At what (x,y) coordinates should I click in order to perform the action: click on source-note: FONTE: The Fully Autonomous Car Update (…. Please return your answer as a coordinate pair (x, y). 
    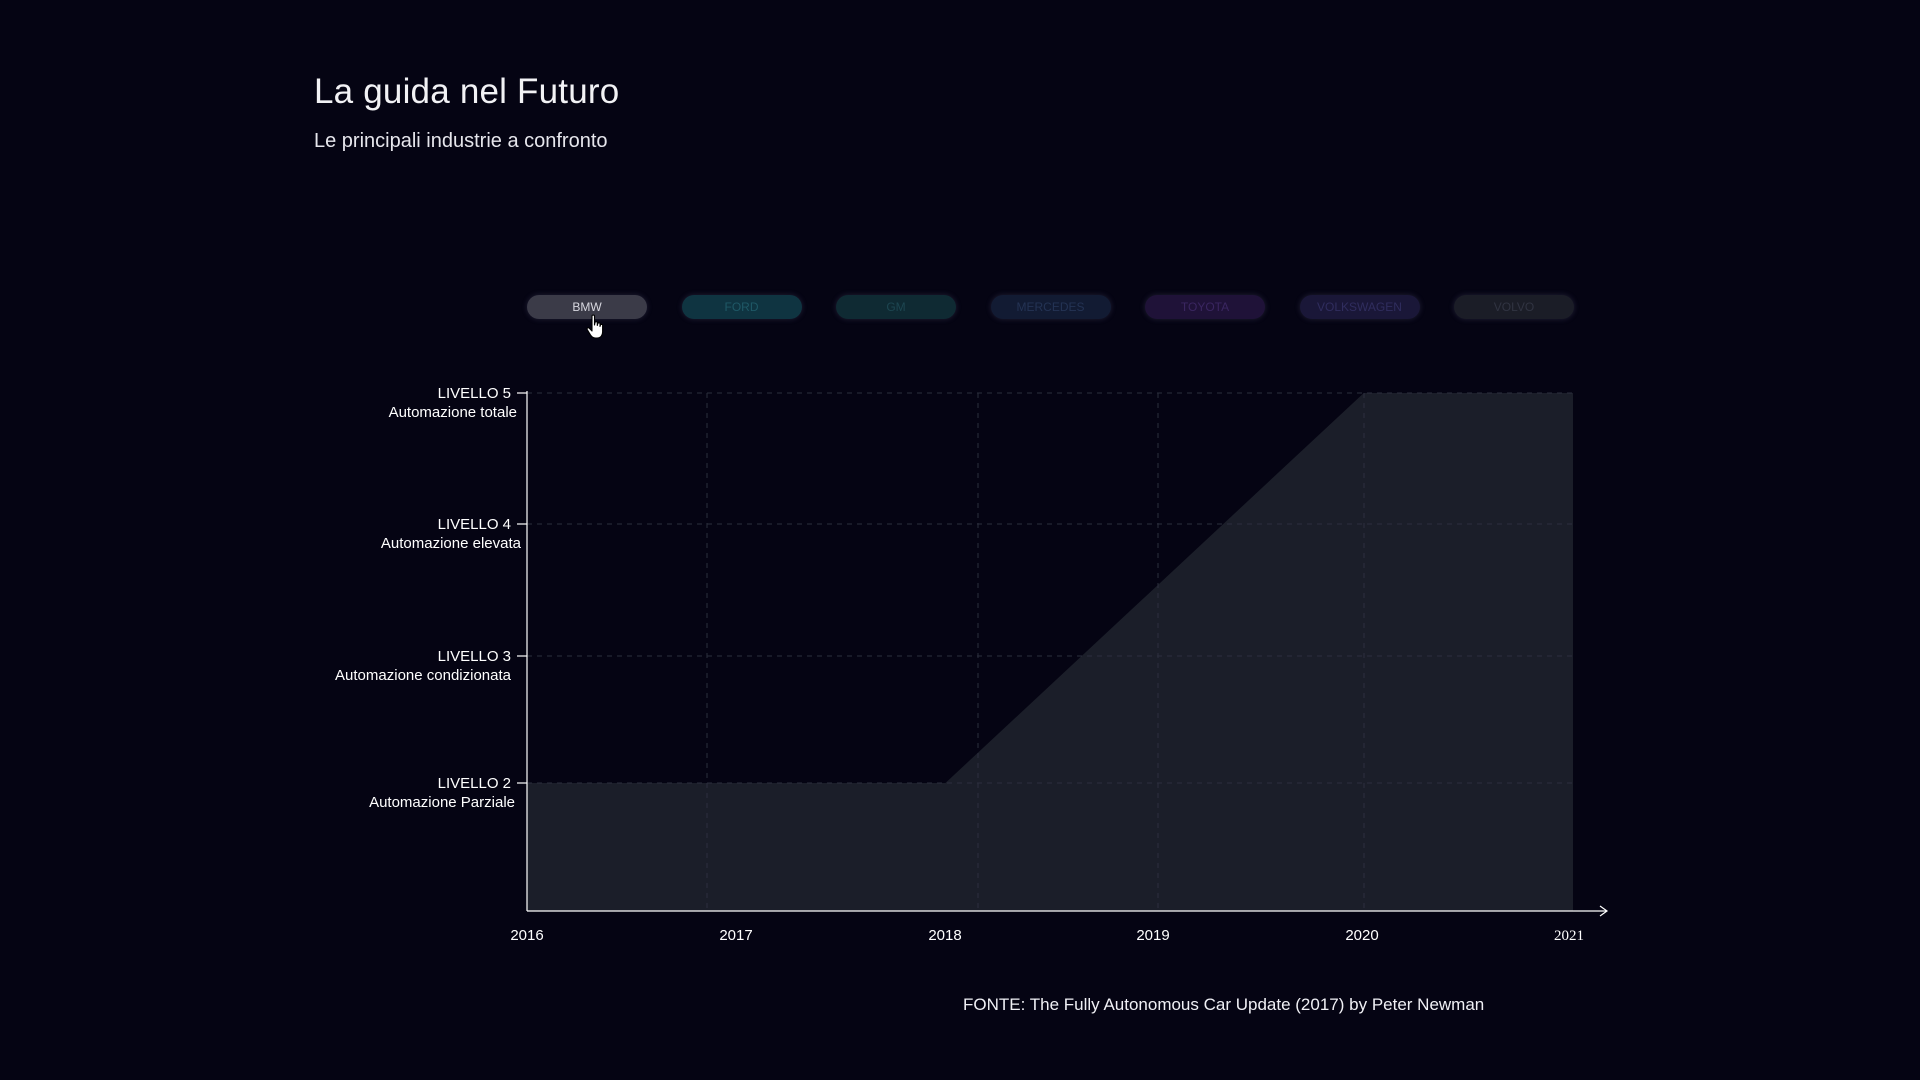
    Looking at the image, I should click on (1224, 1004).